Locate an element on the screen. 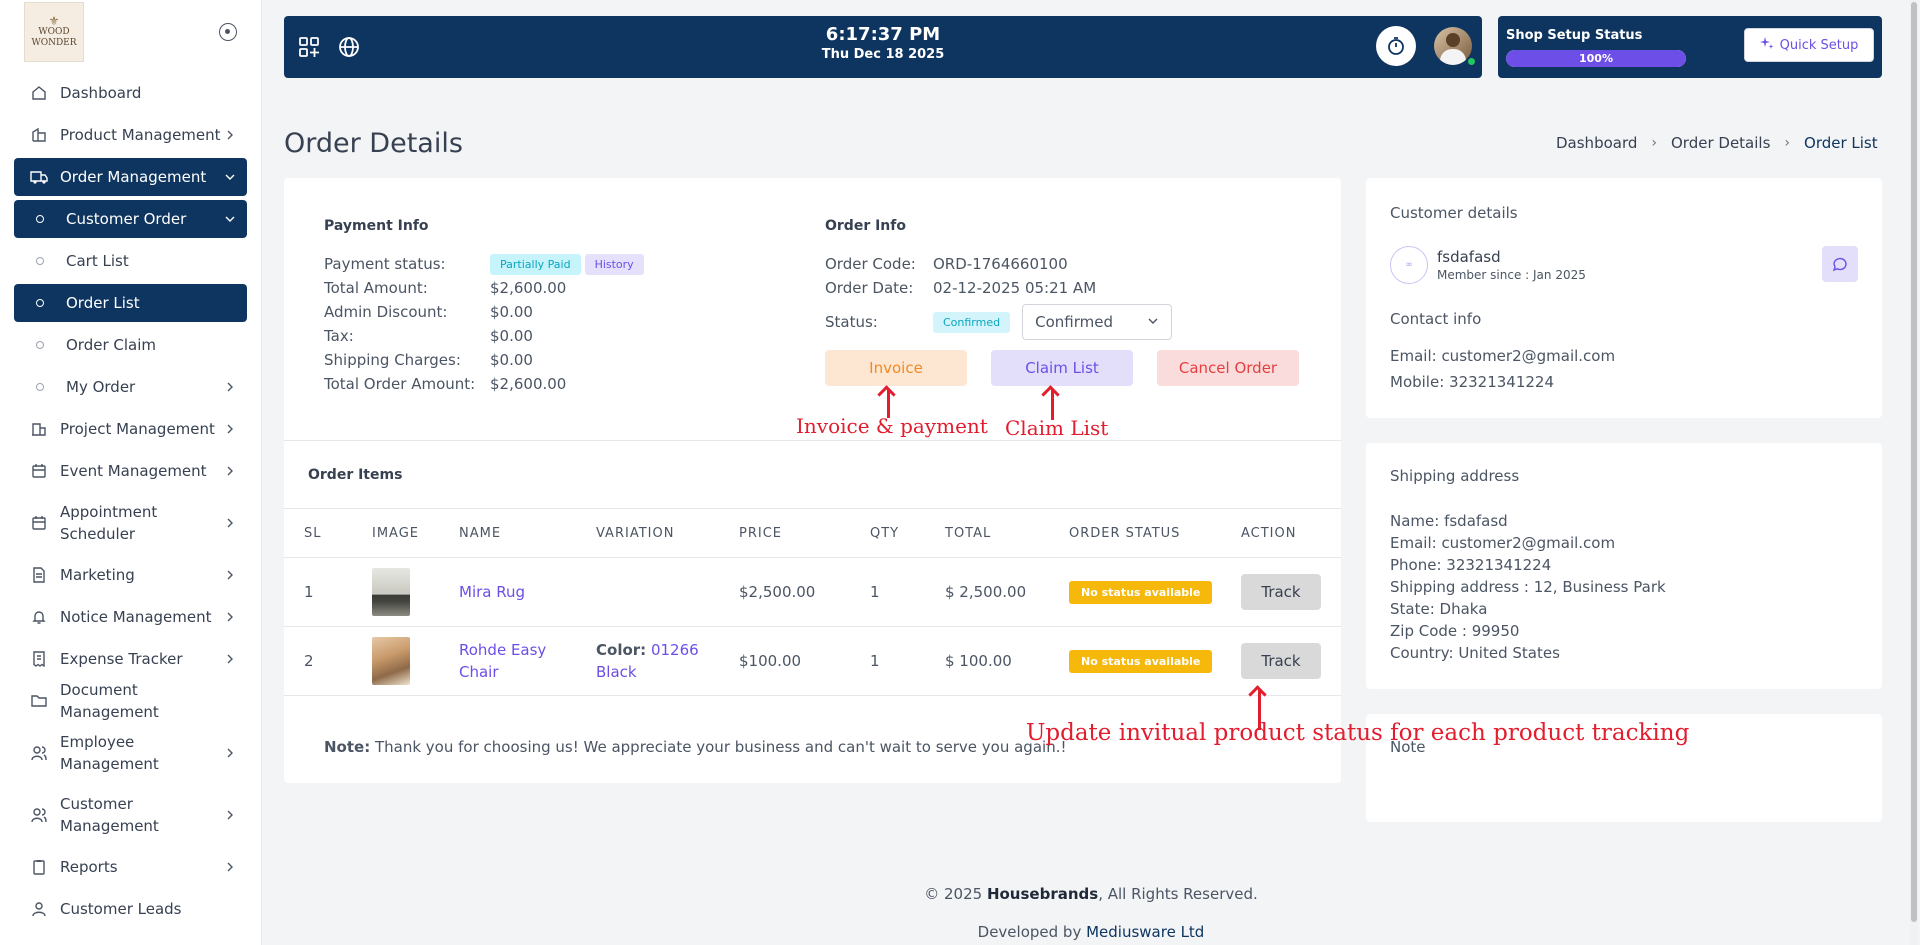  sidebar-item-appointment-scheduler: Appointment Scheduler is located at coordinates (130, 523).